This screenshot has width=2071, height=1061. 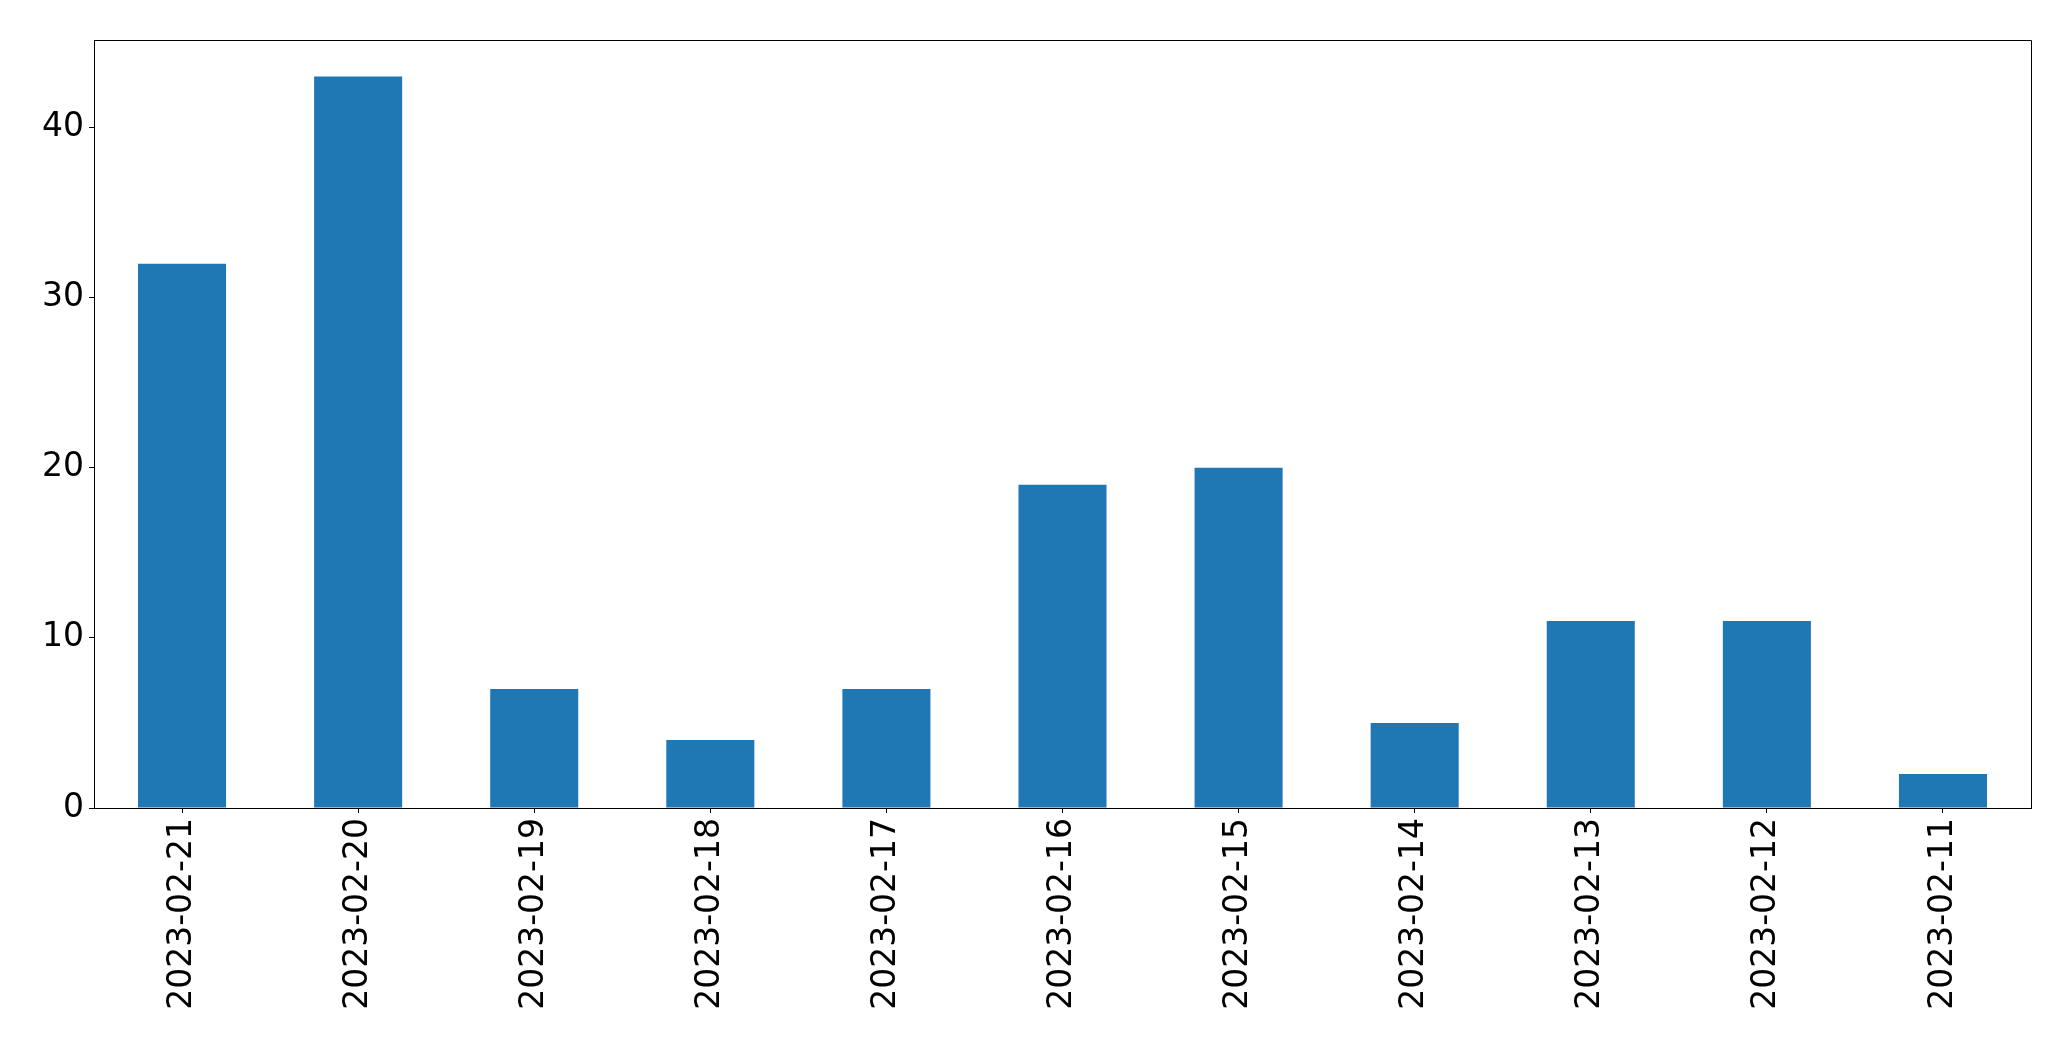 I want to click on x-tick-label: 2023-02-13, so click(x=1588, y=914).